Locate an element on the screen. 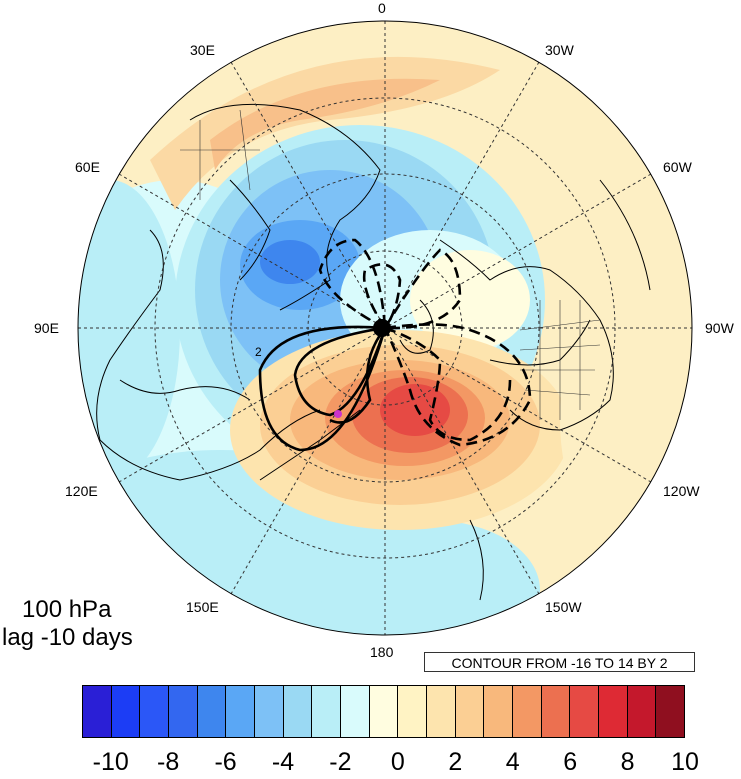  lon-label-90w: 90W is located at coordinates (719, 328).